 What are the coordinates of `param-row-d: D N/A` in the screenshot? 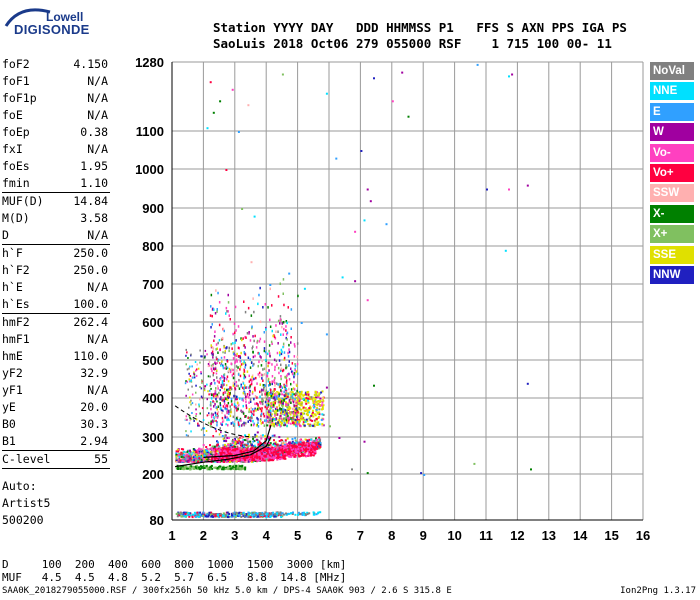 It's located at (56, 235).